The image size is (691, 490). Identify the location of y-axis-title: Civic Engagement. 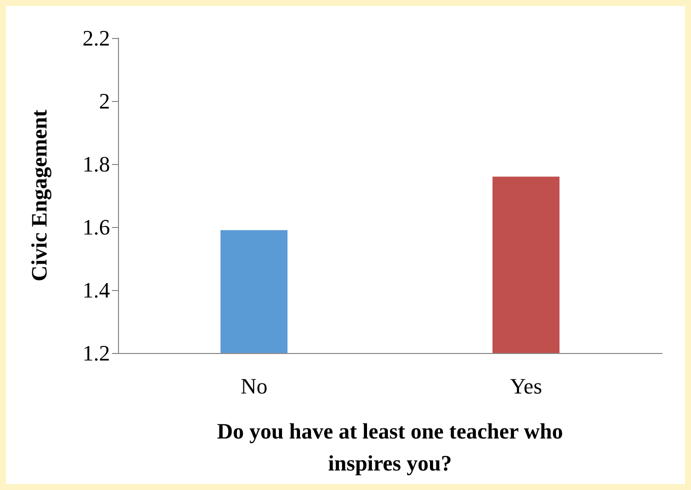
(39, 195).